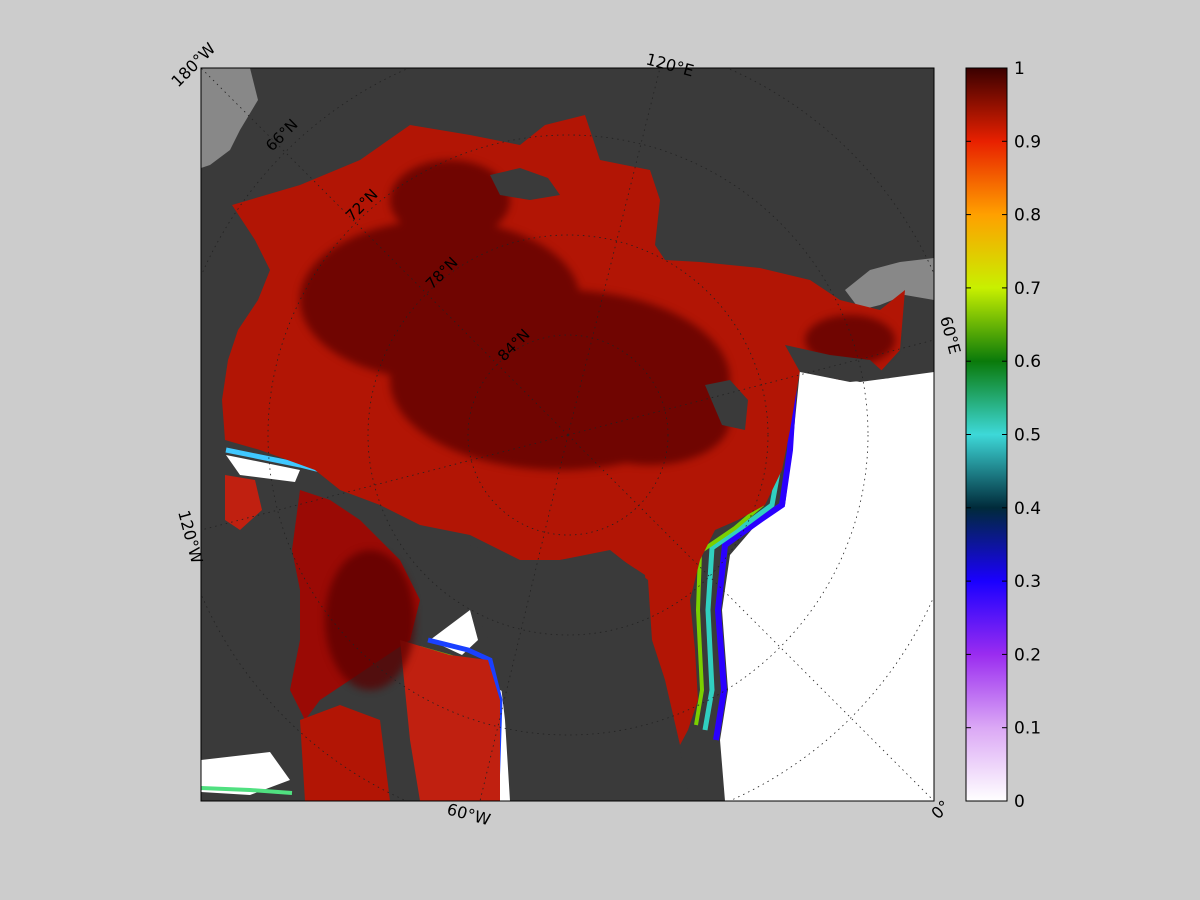 The image size is (1200, 900). What do you see at coordinates (469, 815) in the screenshot?
I see `lon-label-60w: 60°W` at bounding box center [469, 815].